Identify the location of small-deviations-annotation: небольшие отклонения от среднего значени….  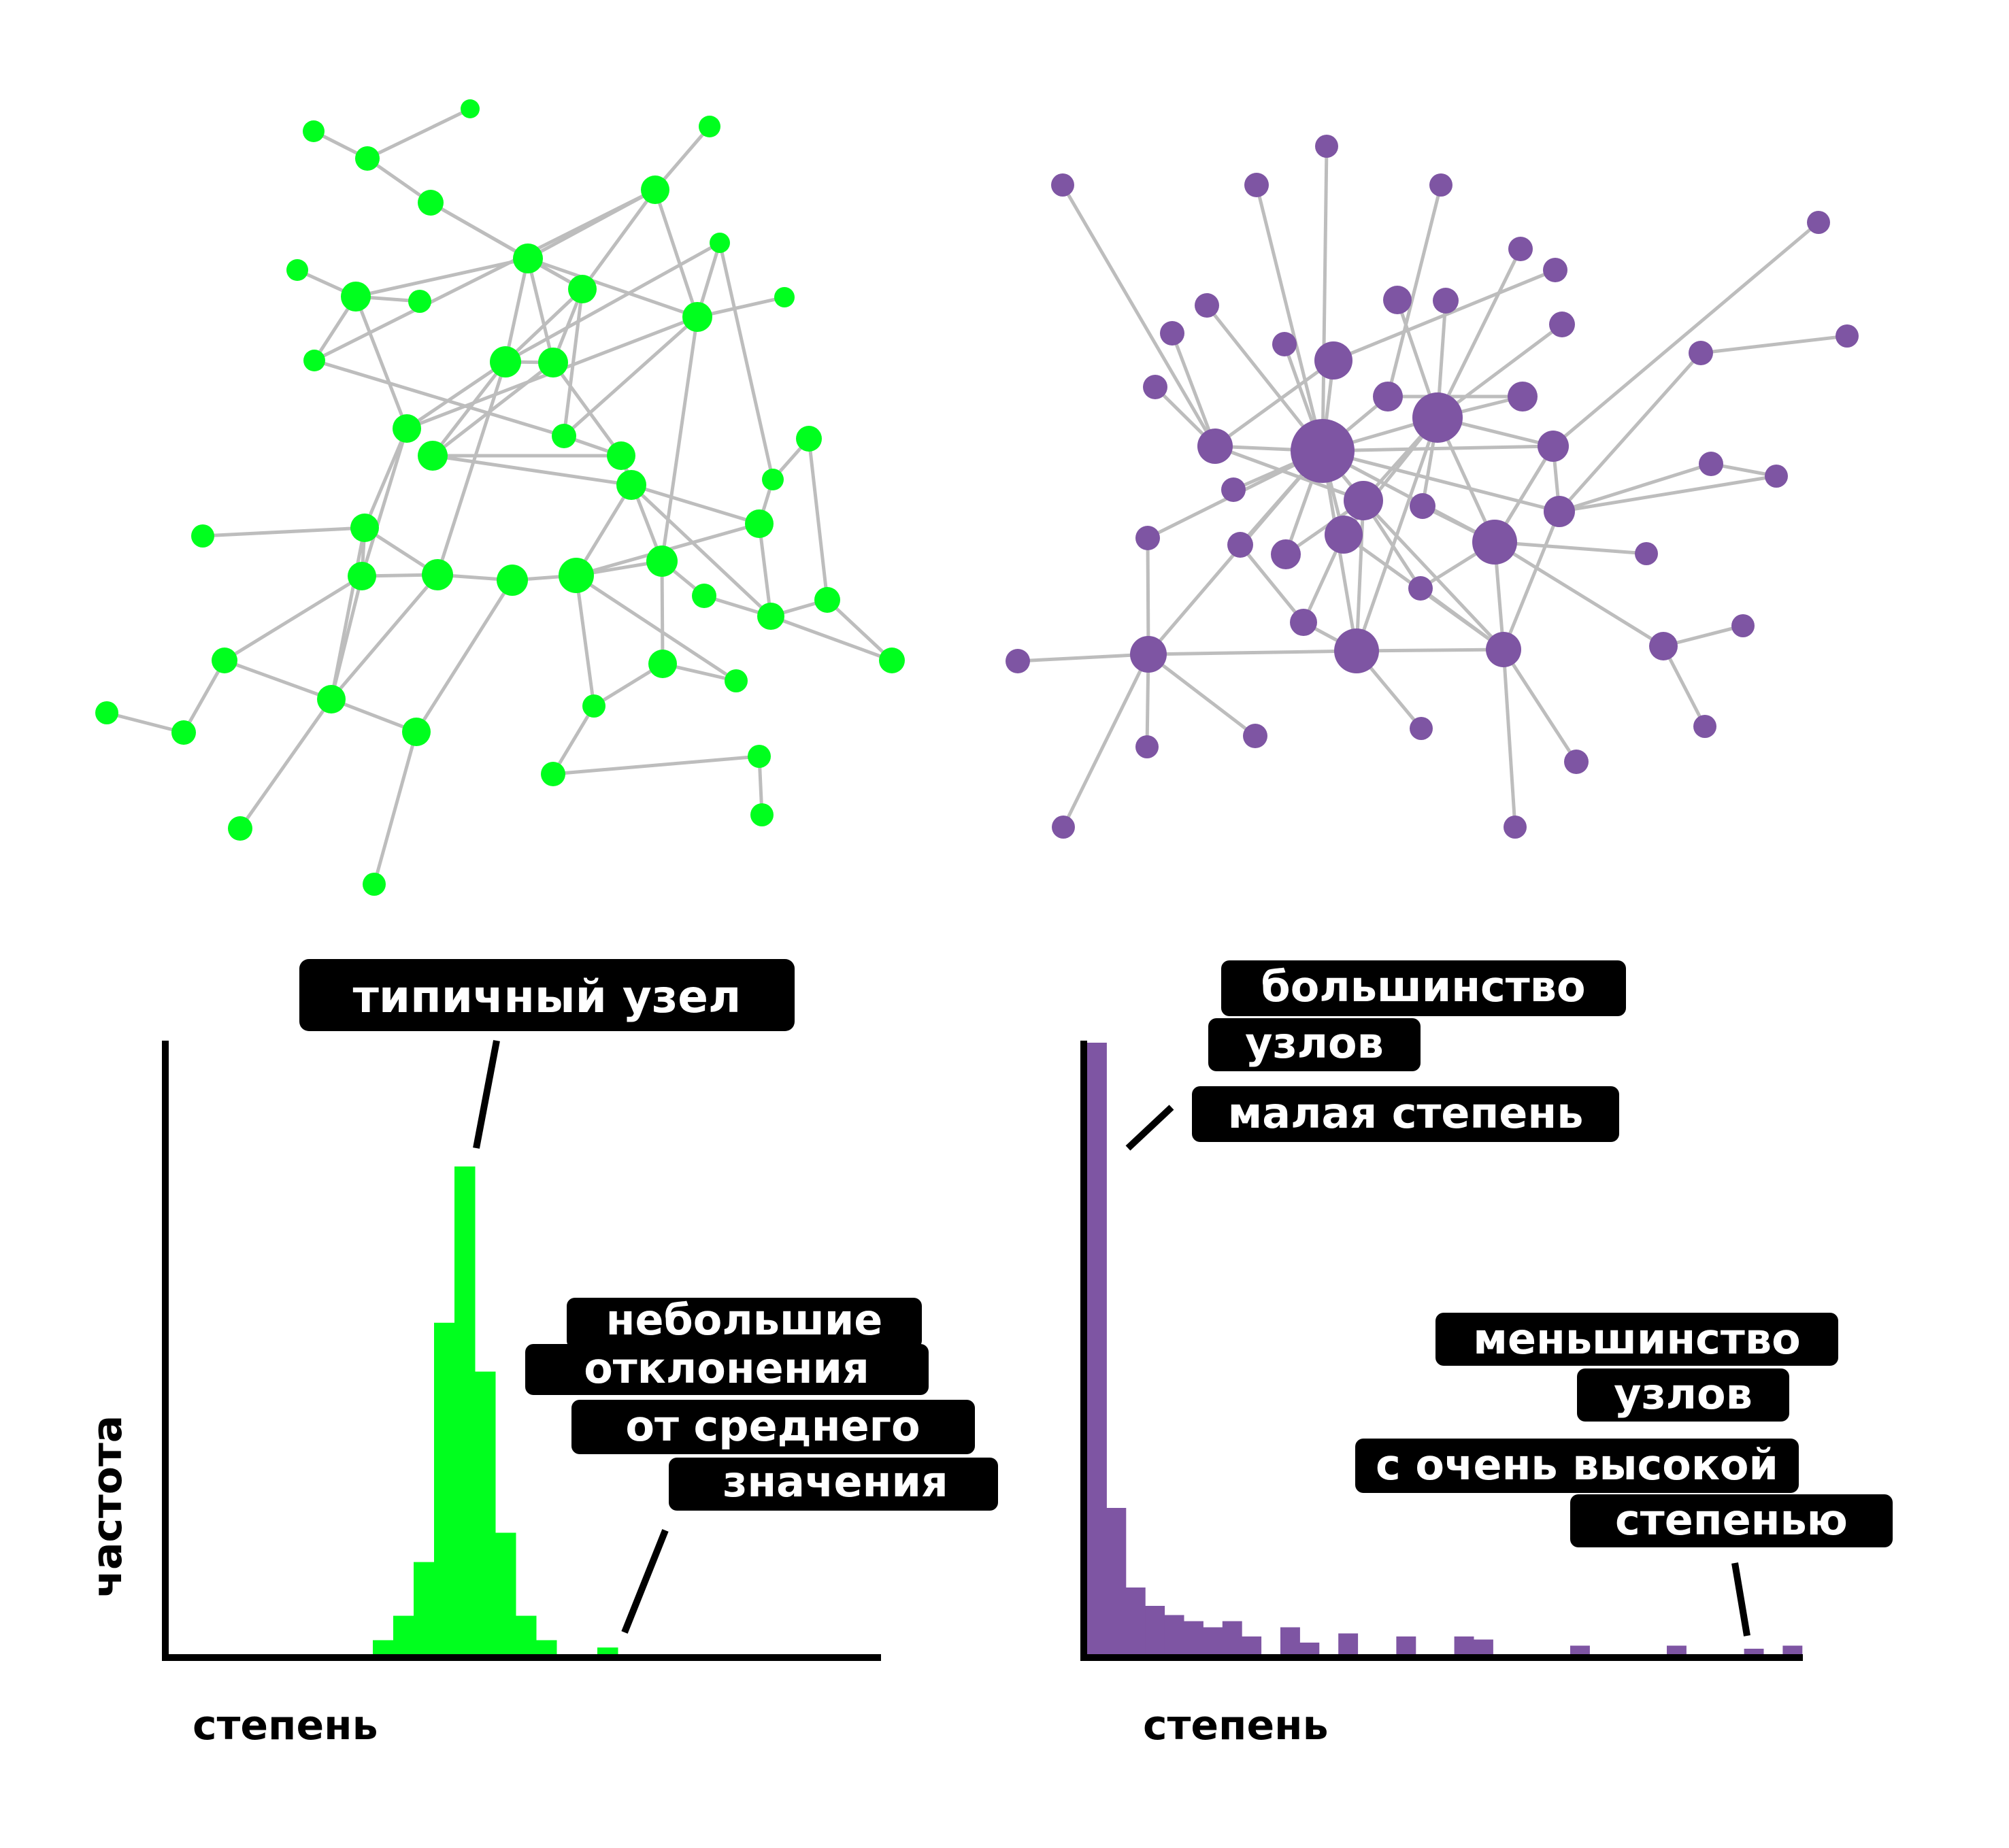
(761, 1403).